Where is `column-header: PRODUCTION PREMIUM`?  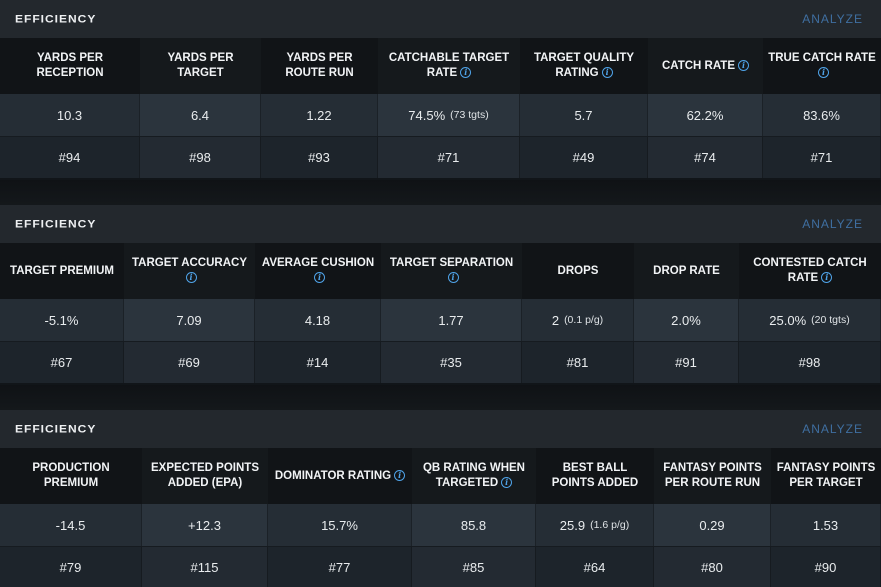
column-header: PRODUCTION PREMIUM is located at coordinates (71, 476).